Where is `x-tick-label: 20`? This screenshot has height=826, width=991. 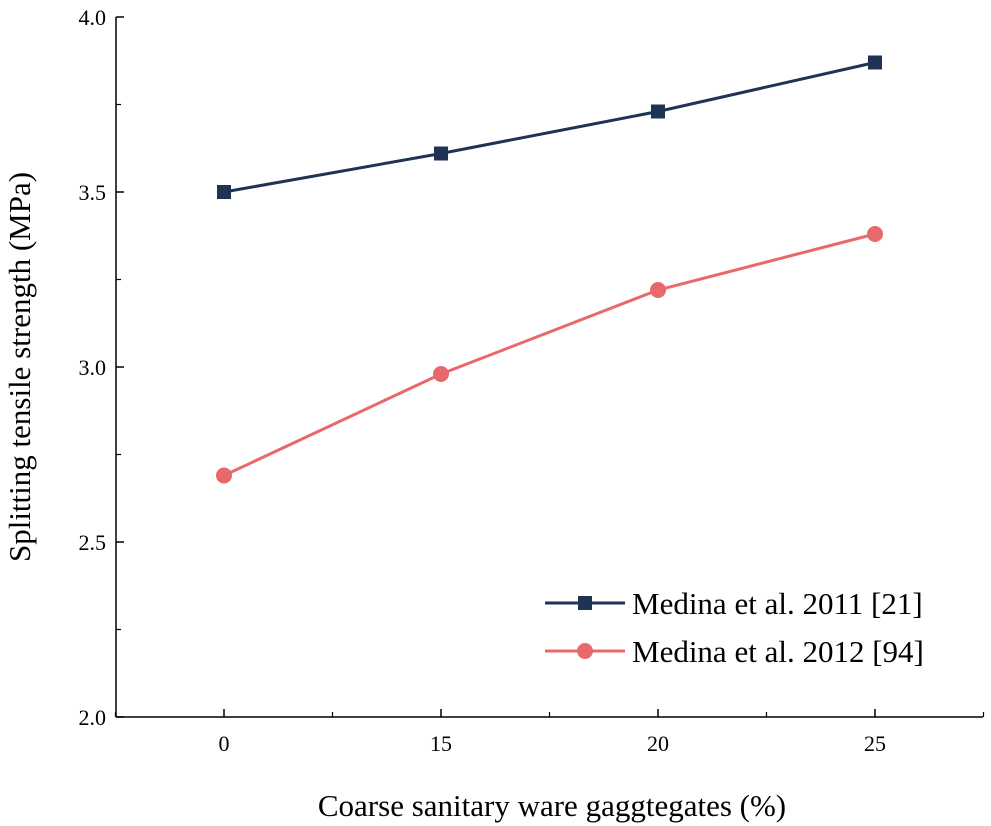 x-tick-label: 20 is located at coordinates (658, 743).